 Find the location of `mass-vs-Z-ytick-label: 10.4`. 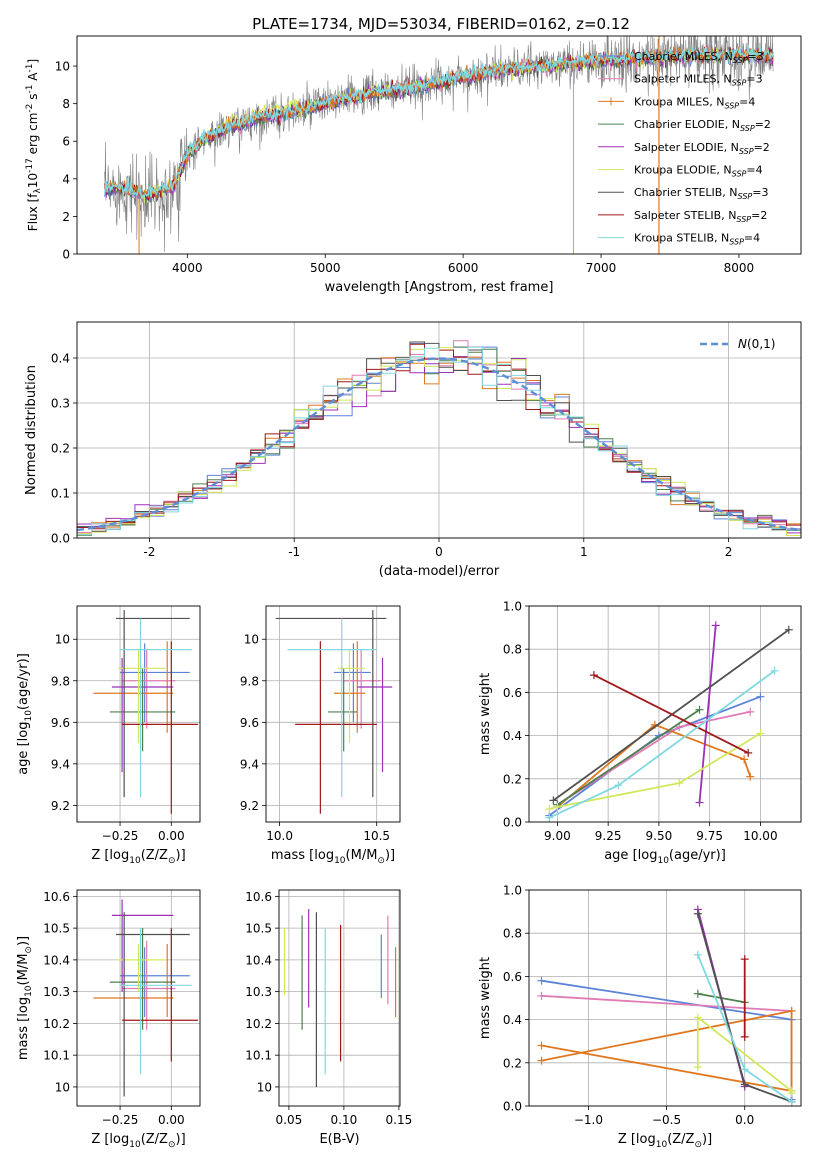

mass-vs-Z-ytick-label: 10.4 is located at coordinates (56, 960).